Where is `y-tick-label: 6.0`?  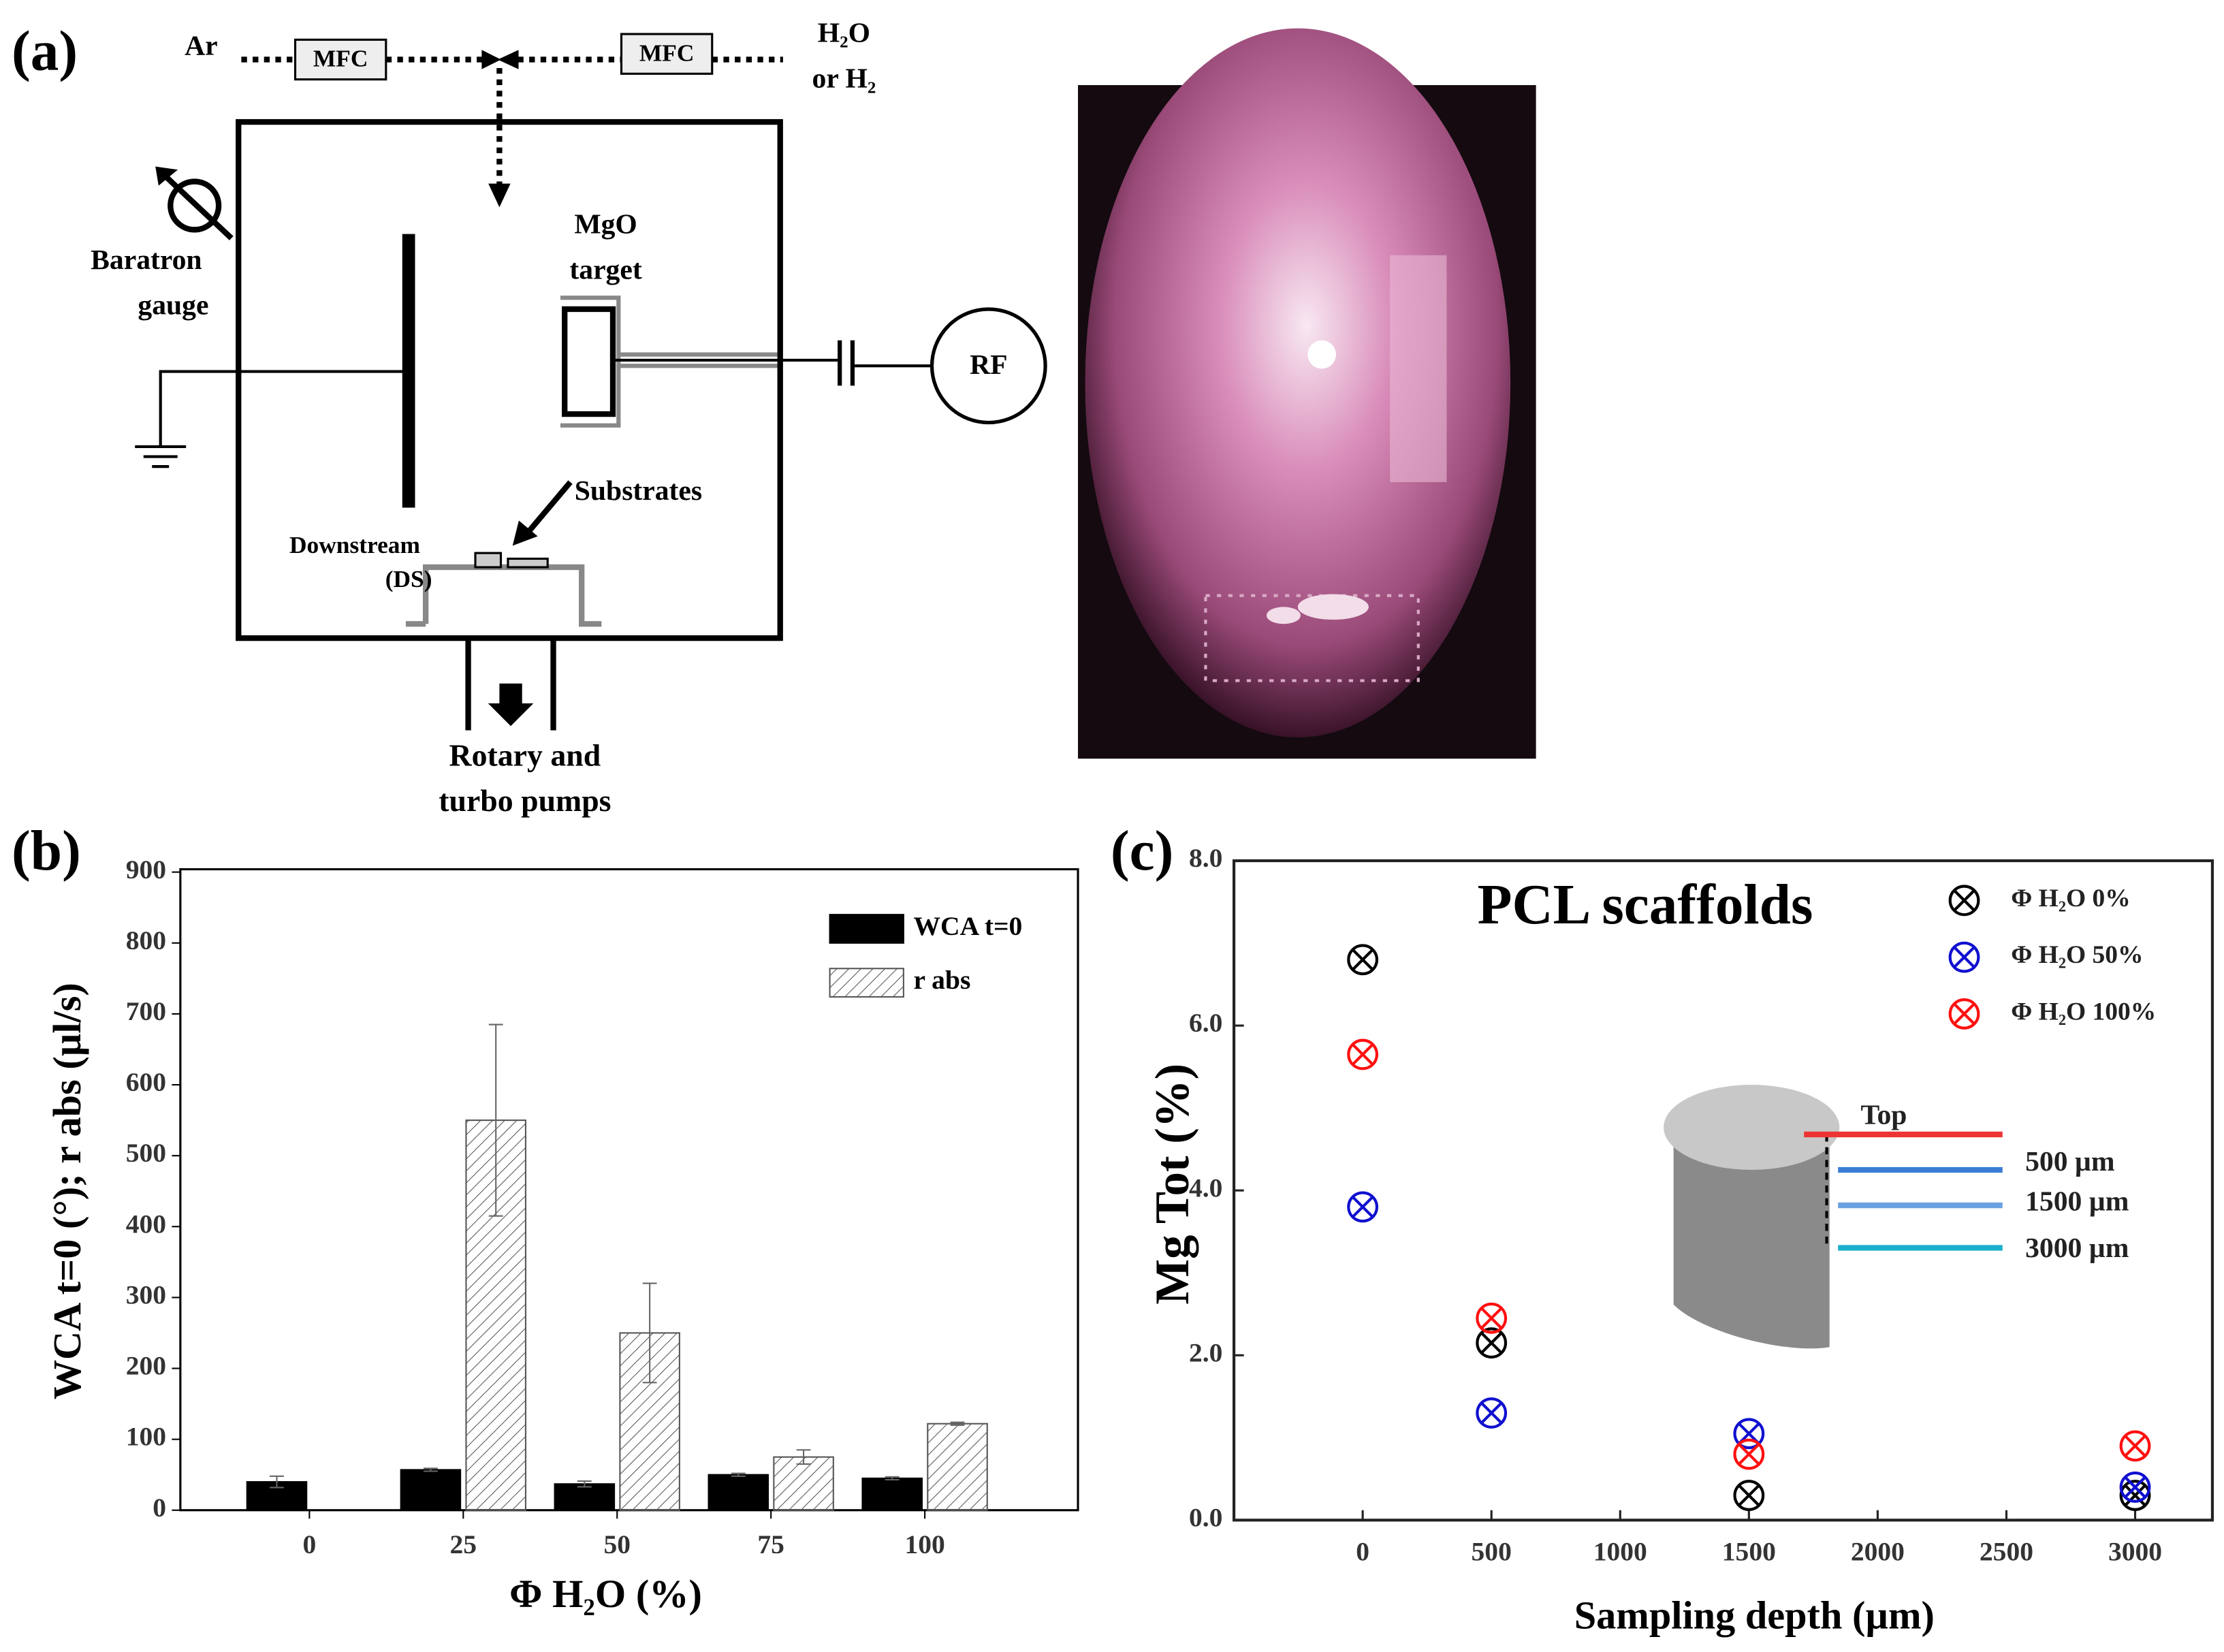 y-tick-label: 6.0 is located at coordinates (1205, 1023).